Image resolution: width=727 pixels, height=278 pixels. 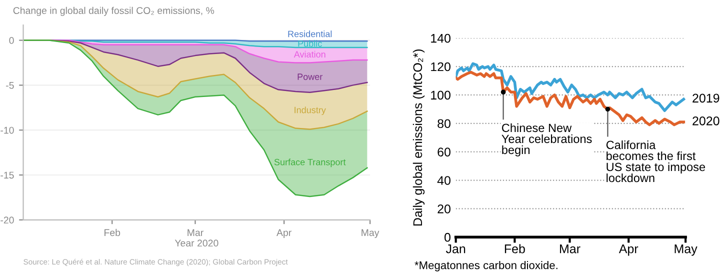 I want to click on x-axis-title: Year 2020, so click(x=196, y=243).